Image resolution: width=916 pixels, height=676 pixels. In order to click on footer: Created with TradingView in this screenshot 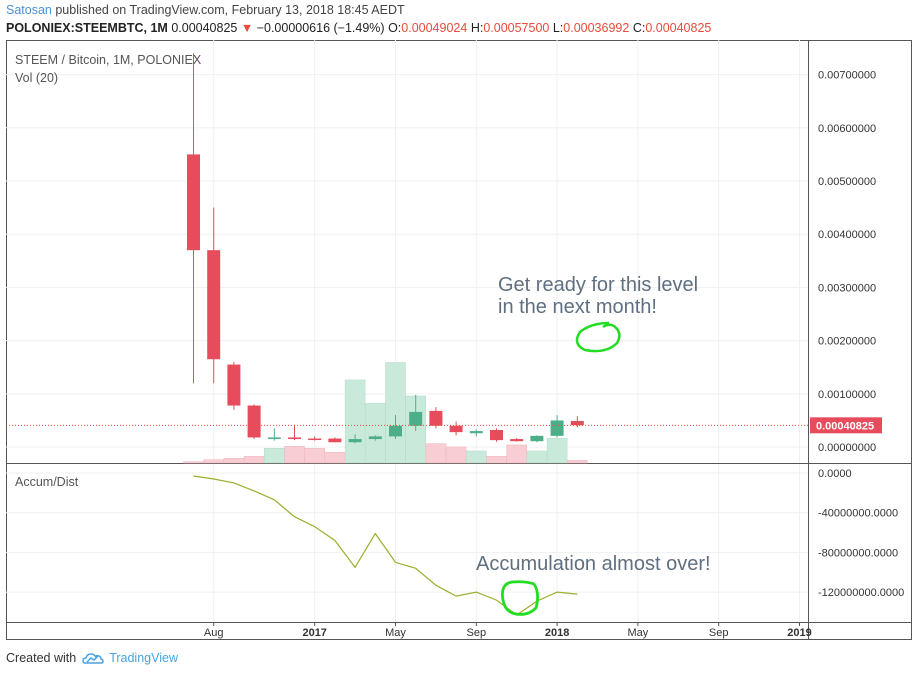, I will do `click(92, 658)`.